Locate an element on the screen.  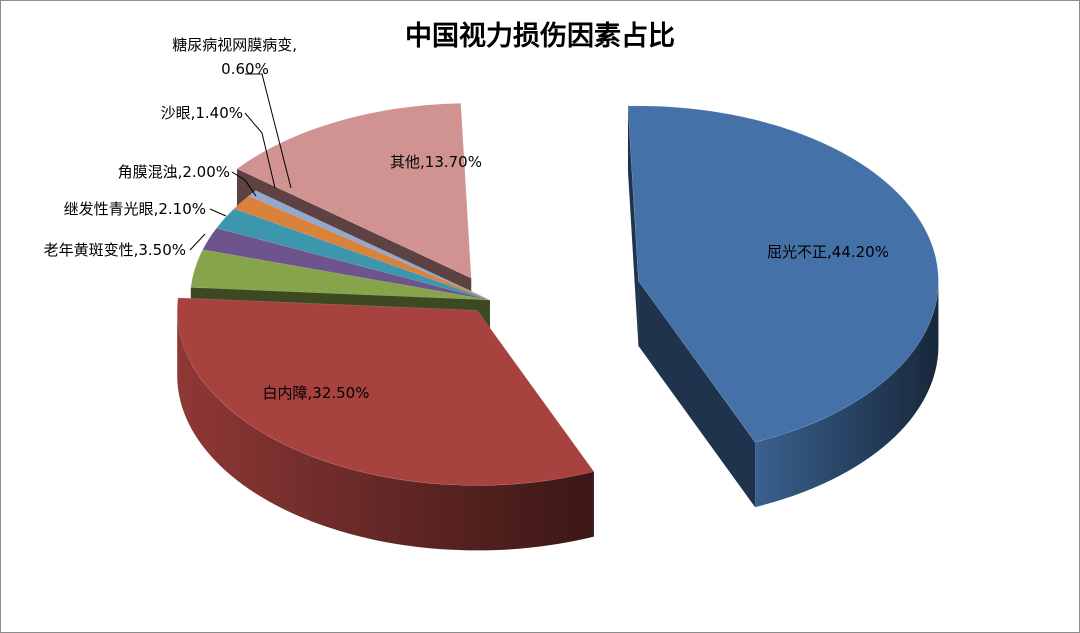
data-label: 继发性青光眼,2.10% is located at coordinates (135, 209).